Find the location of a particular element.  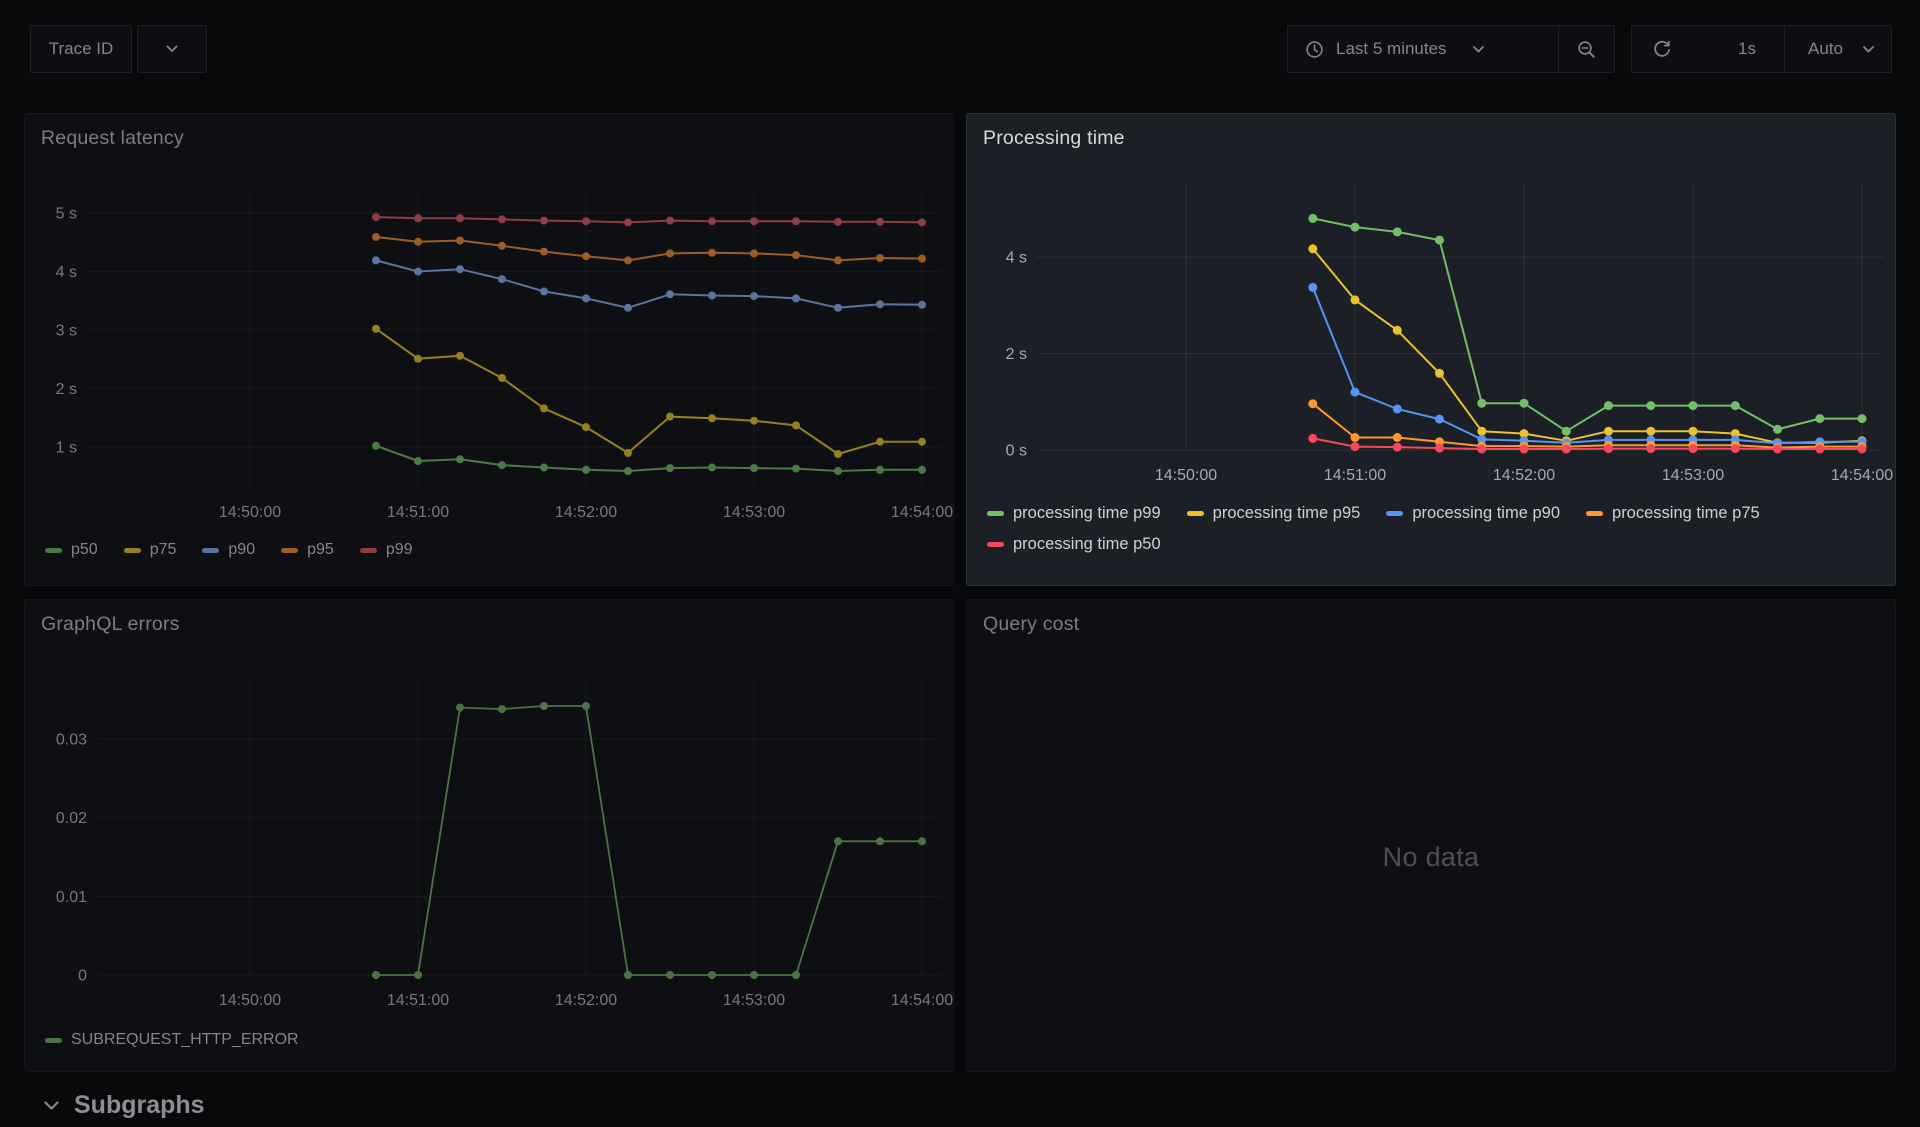

legend-label: p50 is located at coordinates (84, 549).